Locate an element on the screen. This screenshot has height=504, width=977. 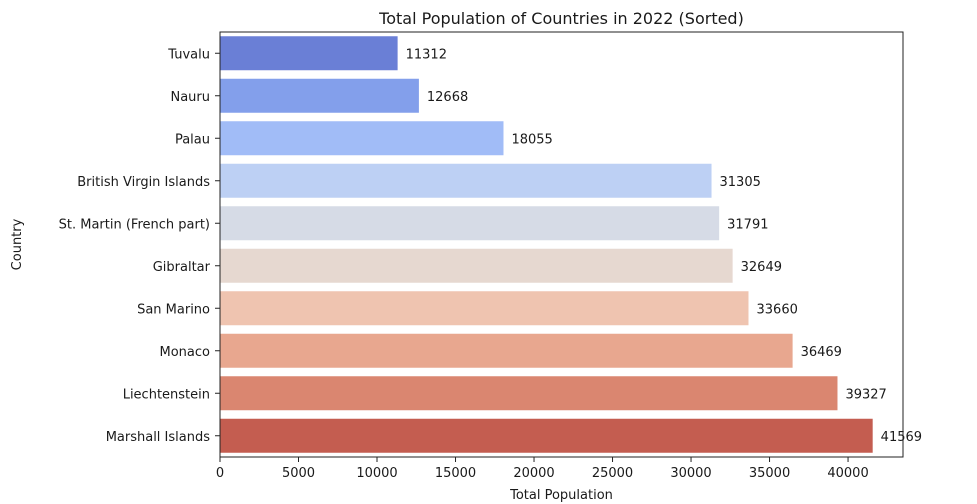
data-label: 32649 is located at coordinates (761, 267).